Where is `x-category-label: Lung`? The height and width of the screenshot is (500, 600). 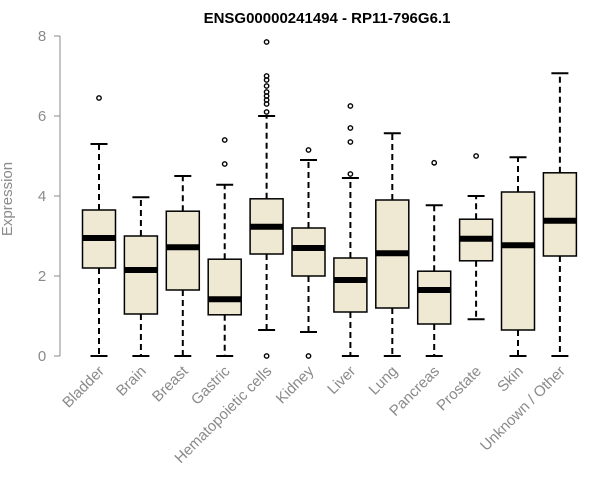
x-category-label: Lung is located at coordinates (384, 381).